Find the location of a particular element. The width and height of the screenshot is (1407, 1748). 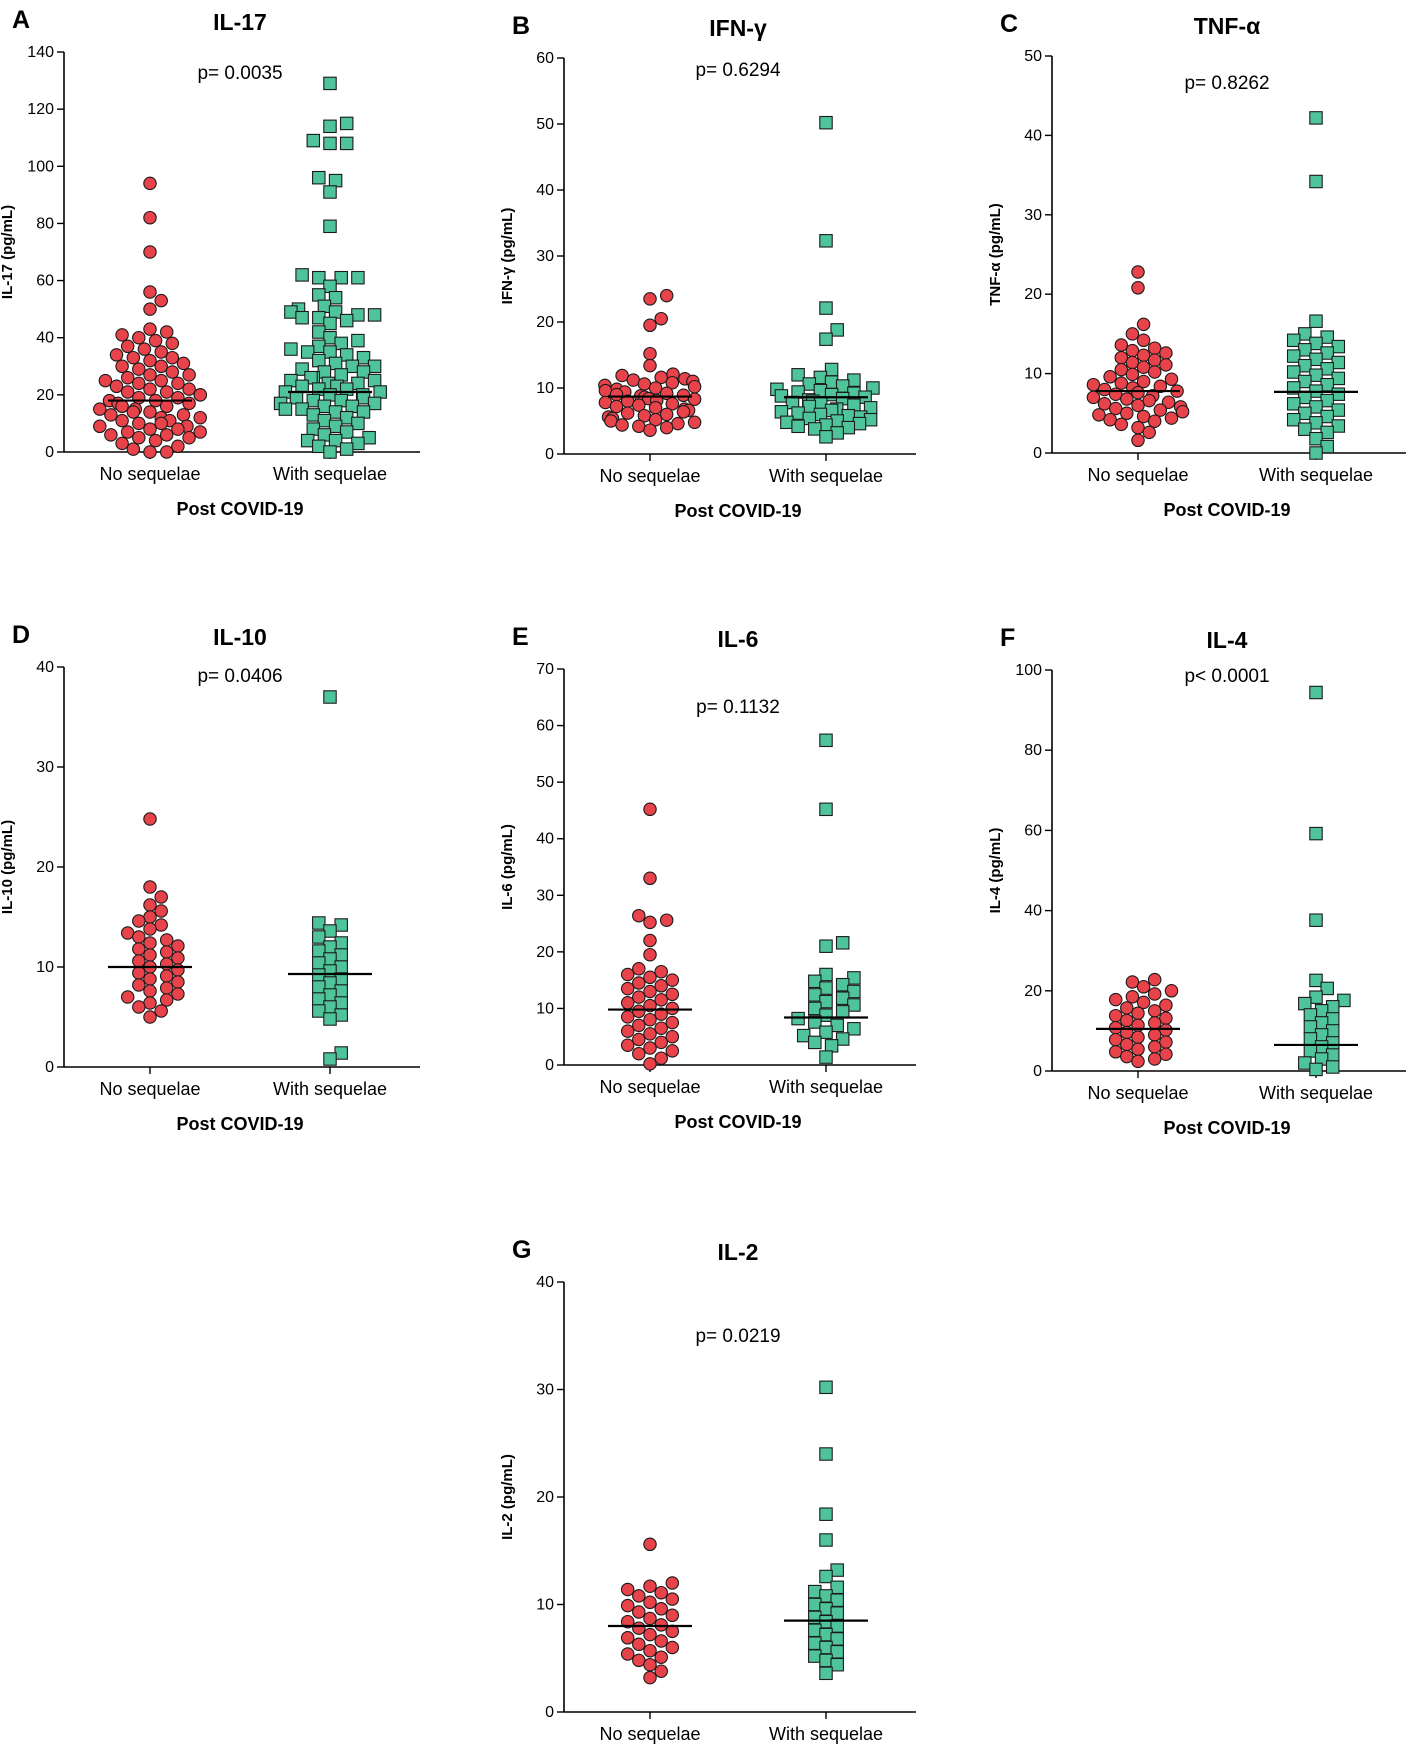

category-label: With sequelae is located at coordinates (826, 476).